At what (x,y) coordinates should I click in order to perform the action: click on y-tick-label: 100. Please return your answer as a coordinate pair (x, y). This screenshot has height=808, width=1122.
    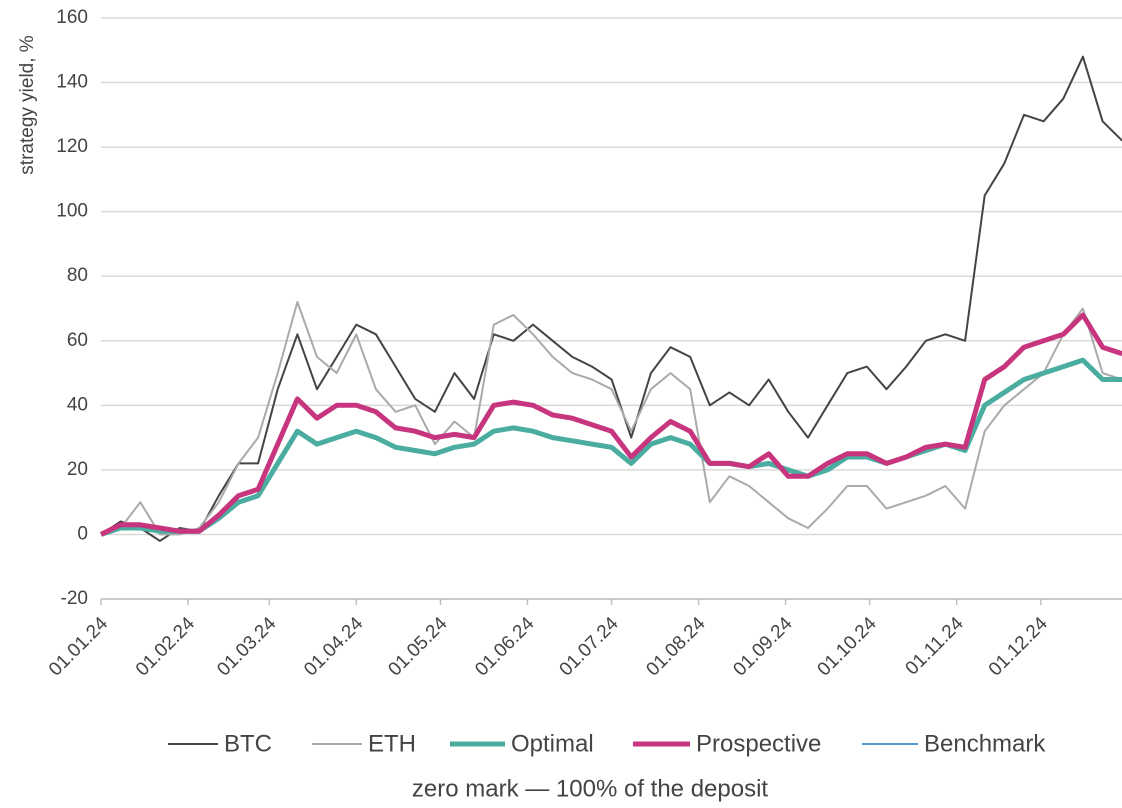
    Looking at the image, I should click on (72, 211).